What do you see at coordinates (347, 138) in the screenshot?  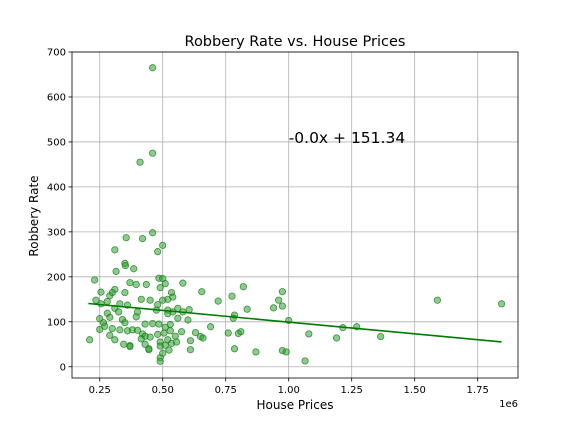 I see `regression-equation-annotation: -0.0x + 151.34` at bounding box center [347, 138].